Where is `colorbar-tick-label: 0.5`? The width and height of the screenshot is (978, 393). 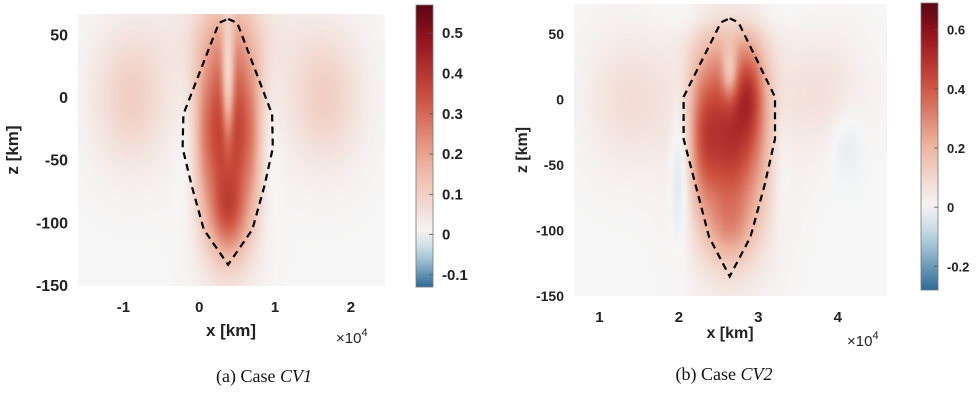 colorbar-tick-label: 0.5 is located at coordinates (452, 33).